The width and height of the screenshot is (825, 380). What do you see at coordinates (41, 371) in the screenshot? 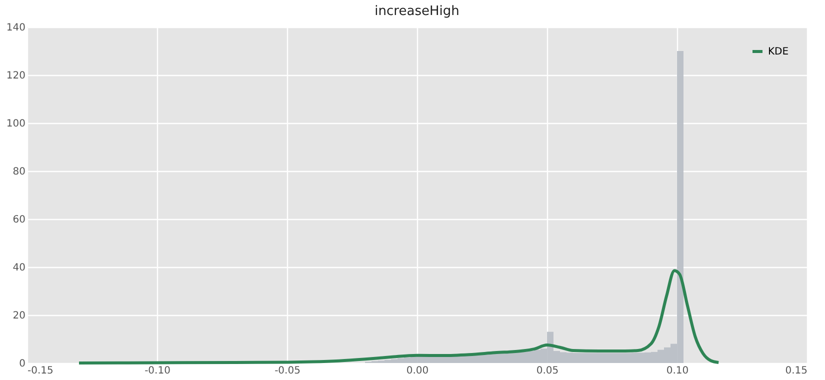
I see `x-tick-label: -0.15` at bounding box center [41, 371].